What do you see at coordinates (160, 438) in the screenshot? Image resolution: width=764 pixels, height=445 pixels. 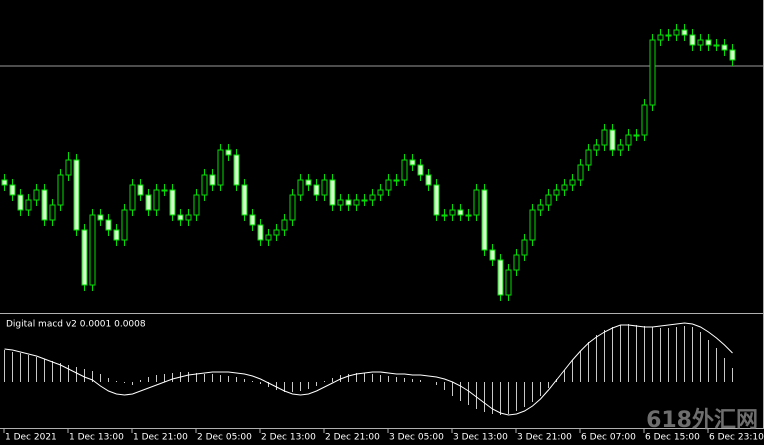 I see `x-tick-label: 1 Dec 21:00` at bounding box center [160, 438].